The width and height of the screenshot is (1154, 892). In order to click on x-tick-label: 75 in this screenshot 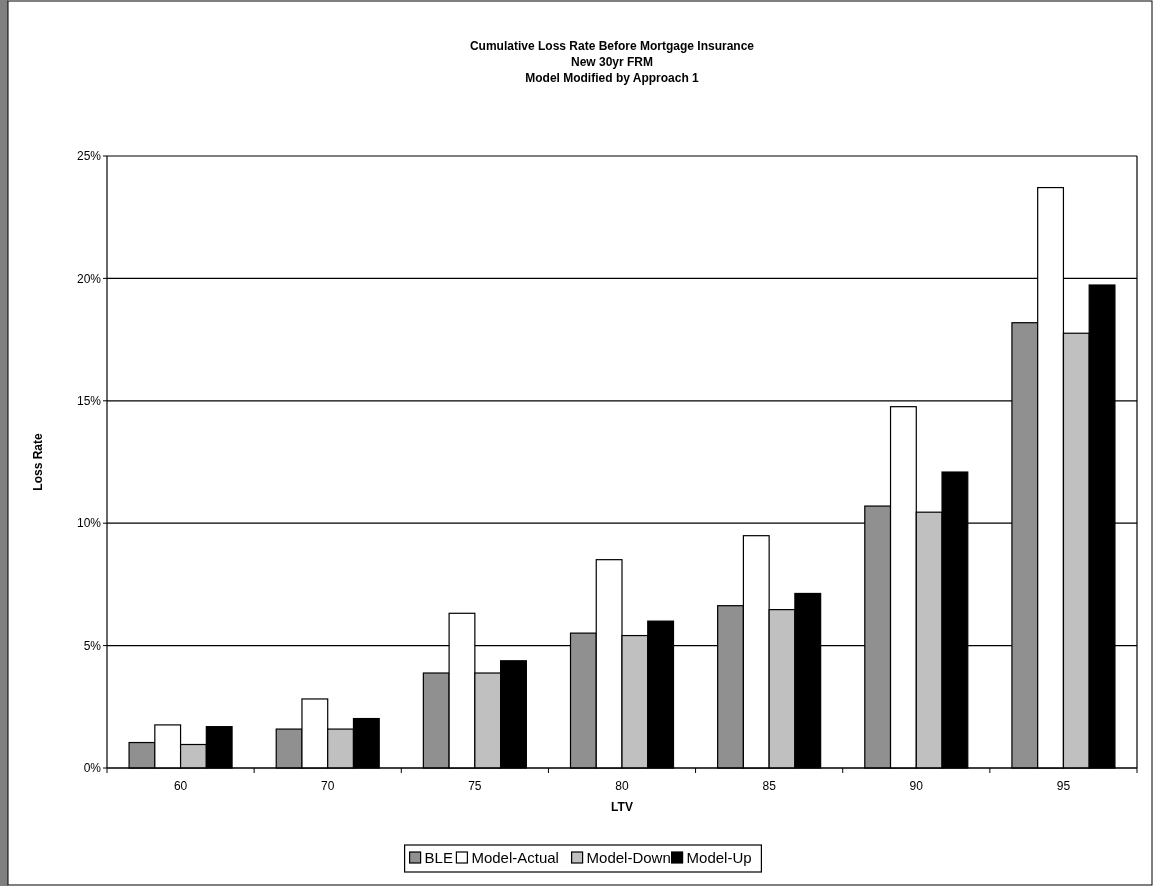, I will do `click(475, 786)`.